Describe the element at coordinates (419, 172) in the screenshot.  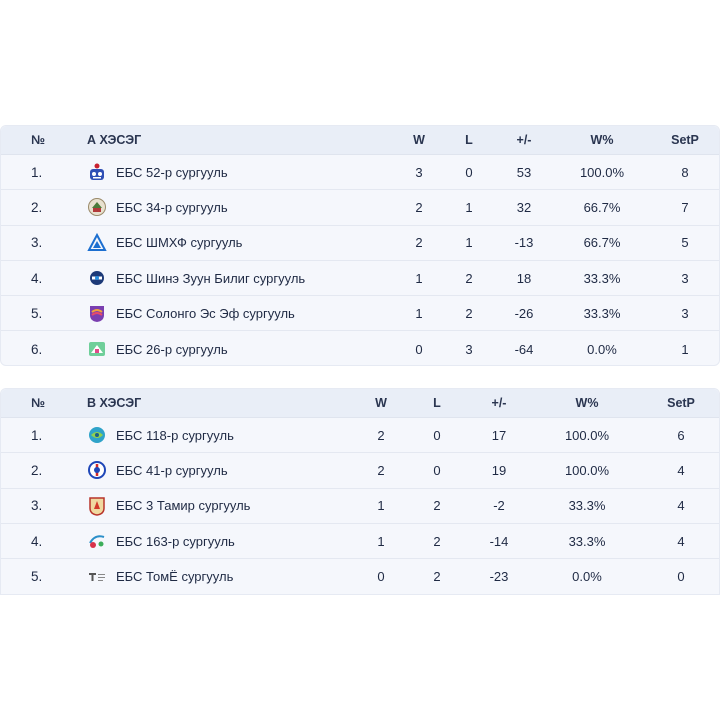
I see `wins: 3` at that location.